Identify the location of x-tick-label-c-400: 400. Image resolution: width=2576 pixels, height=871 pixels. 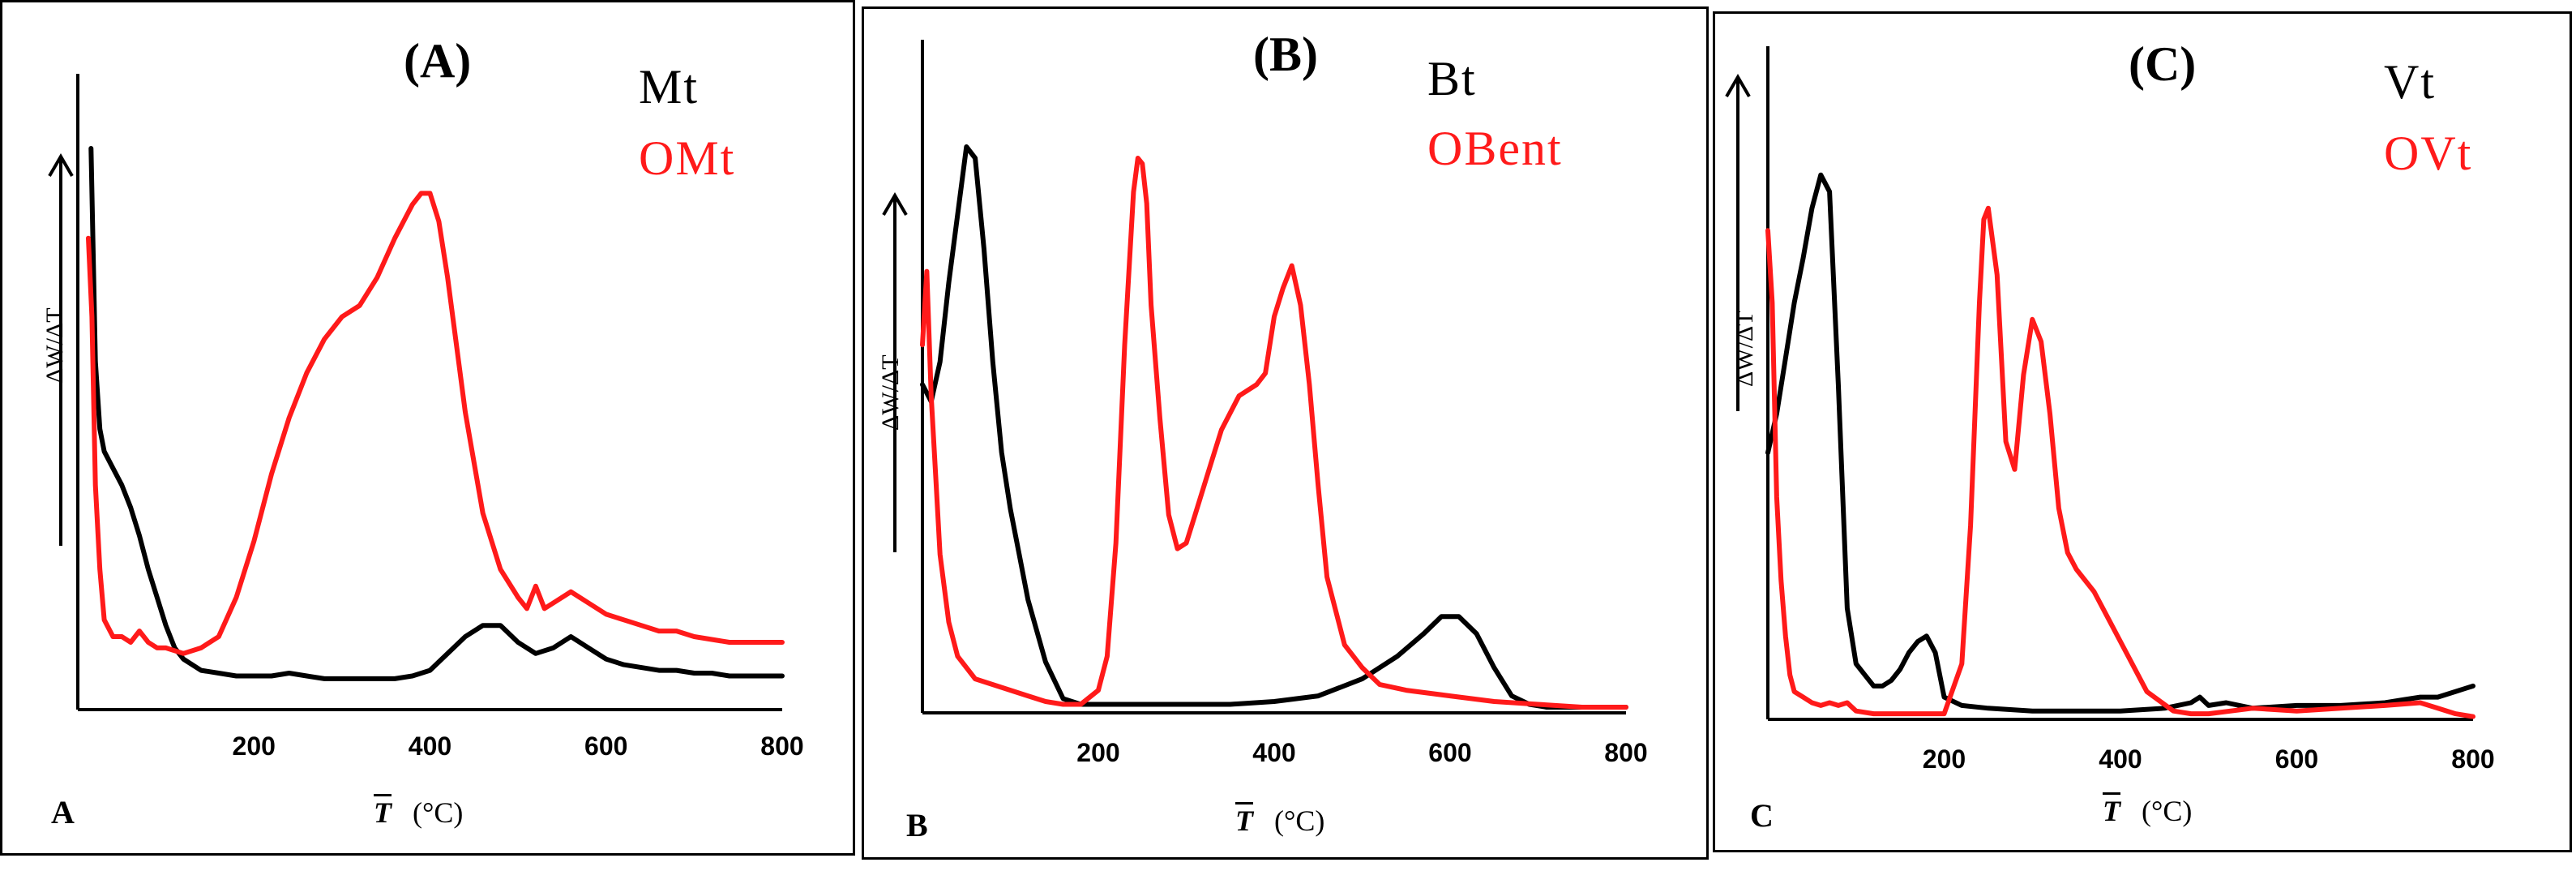
(2120, 759).